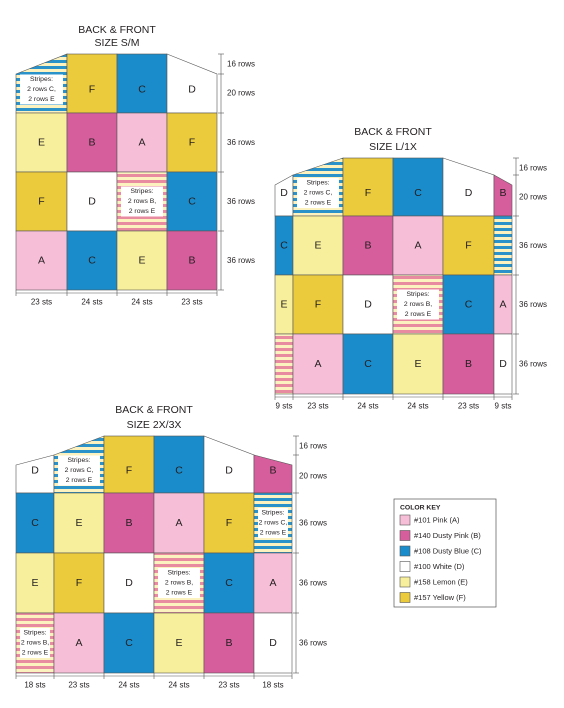  Describe the element at coordinates (405, 520) in the screenshot. I see `color-swatch-a` at that location.